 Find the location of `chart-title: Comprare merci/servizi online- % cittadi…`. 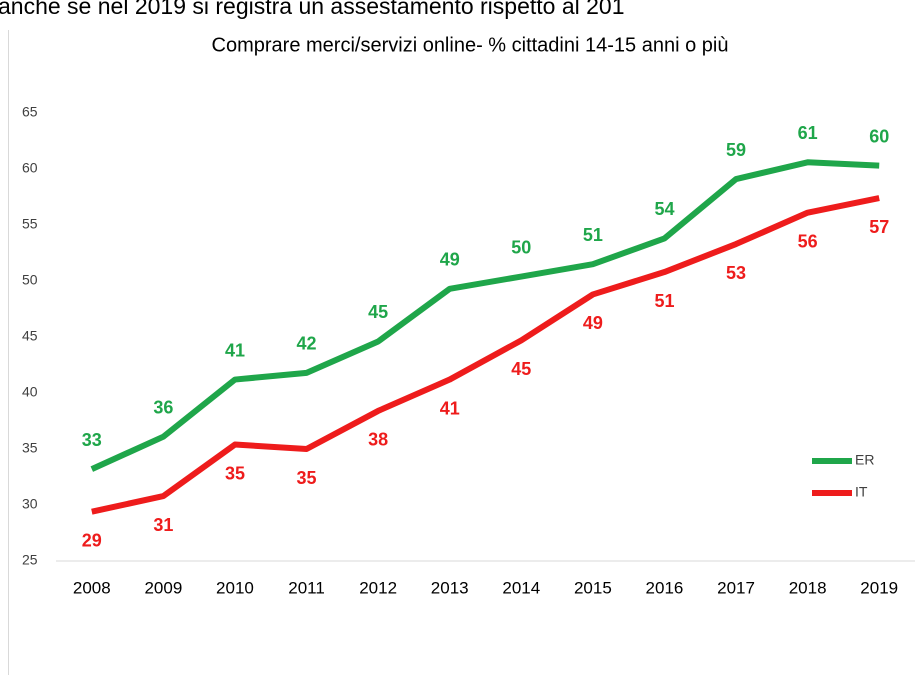

chart-title: Comprare merci/servizi online- % cittadi… is located at coordinates (470, 45).